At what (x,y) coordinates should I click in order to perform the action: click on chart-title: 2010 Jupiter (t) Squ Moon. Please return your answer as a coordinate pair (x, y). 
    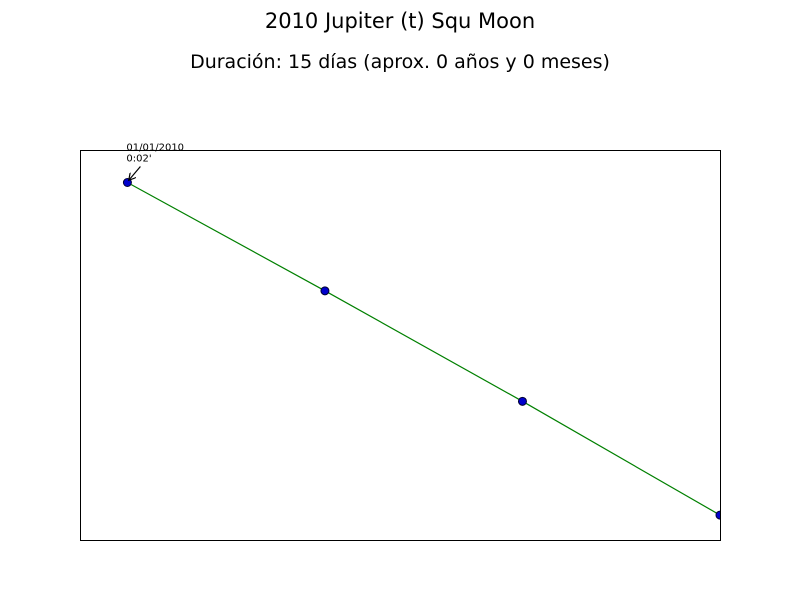
    Looking at the image, I should click on (400, 21).